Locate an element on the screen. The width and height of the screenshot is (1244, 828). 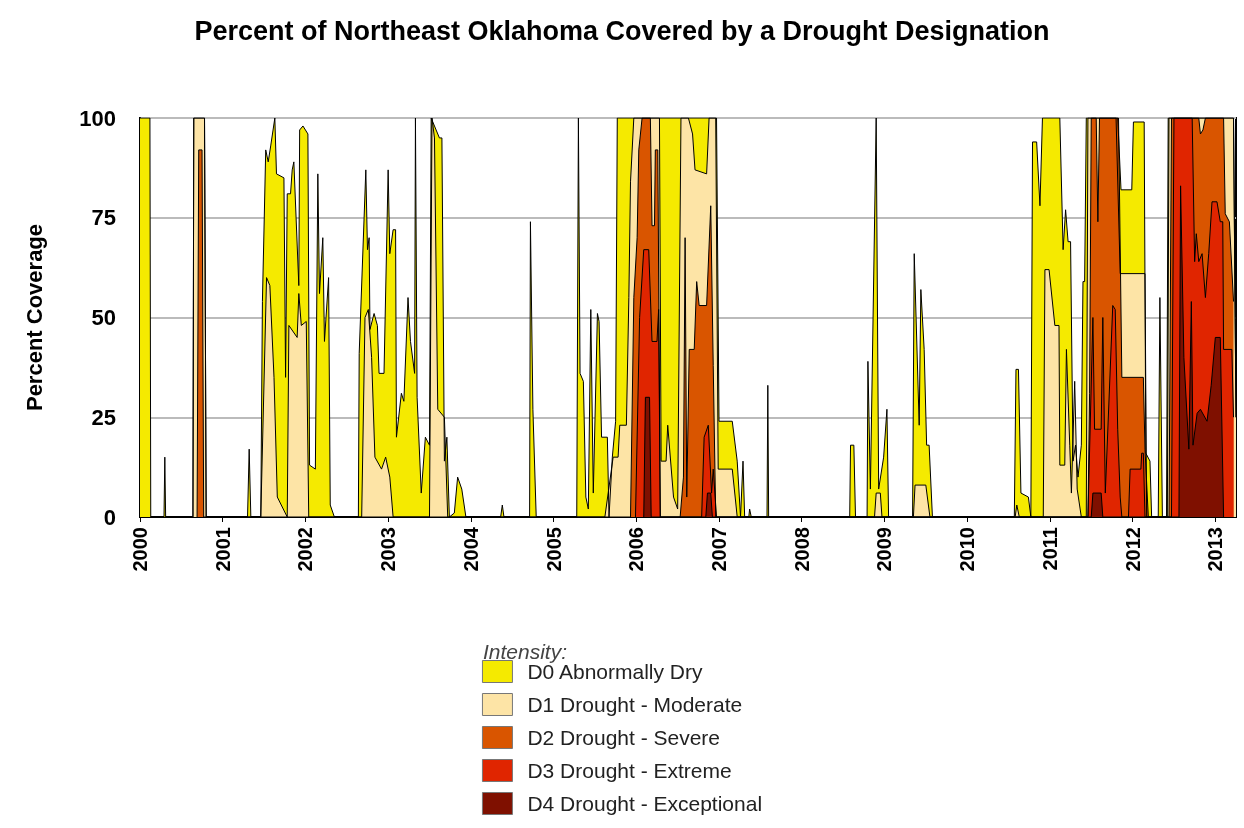
legend-label: D2 Drought - Severe is located at coordinates (624, 737).